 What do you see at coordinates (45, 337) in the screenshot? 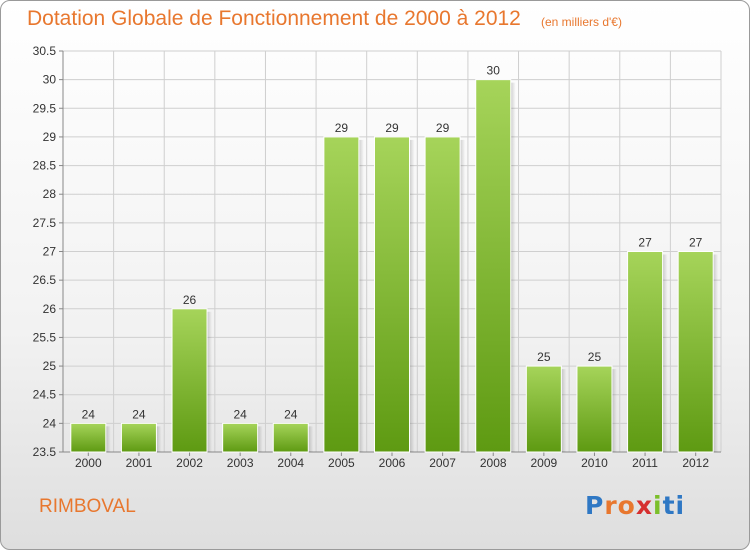
I see `y-tick-label: 25.5` at bounding box center [45, 337].